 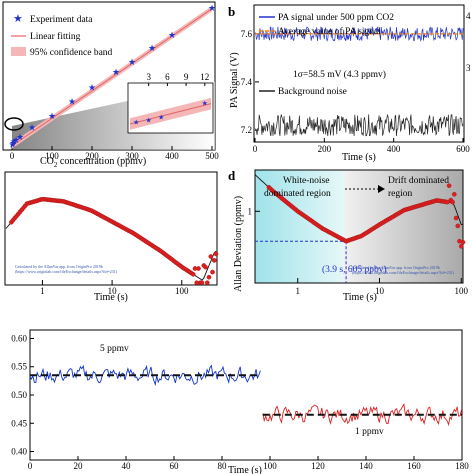 I want to click on sigma-annotation: 1σ=58.5 mV (4.3 ppmv), so click(x=339, y=74).